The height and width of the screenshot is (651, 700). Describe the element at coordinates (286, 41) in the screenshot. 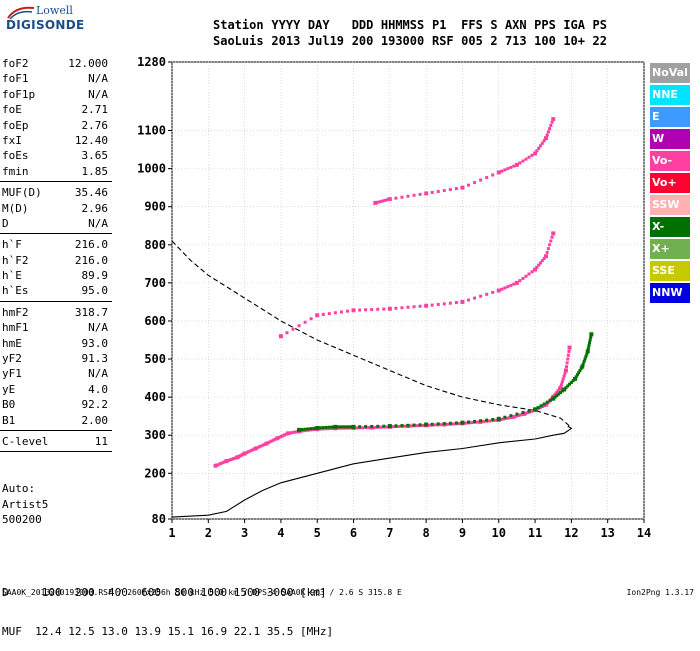

I see `header-field: 2013` at that location.